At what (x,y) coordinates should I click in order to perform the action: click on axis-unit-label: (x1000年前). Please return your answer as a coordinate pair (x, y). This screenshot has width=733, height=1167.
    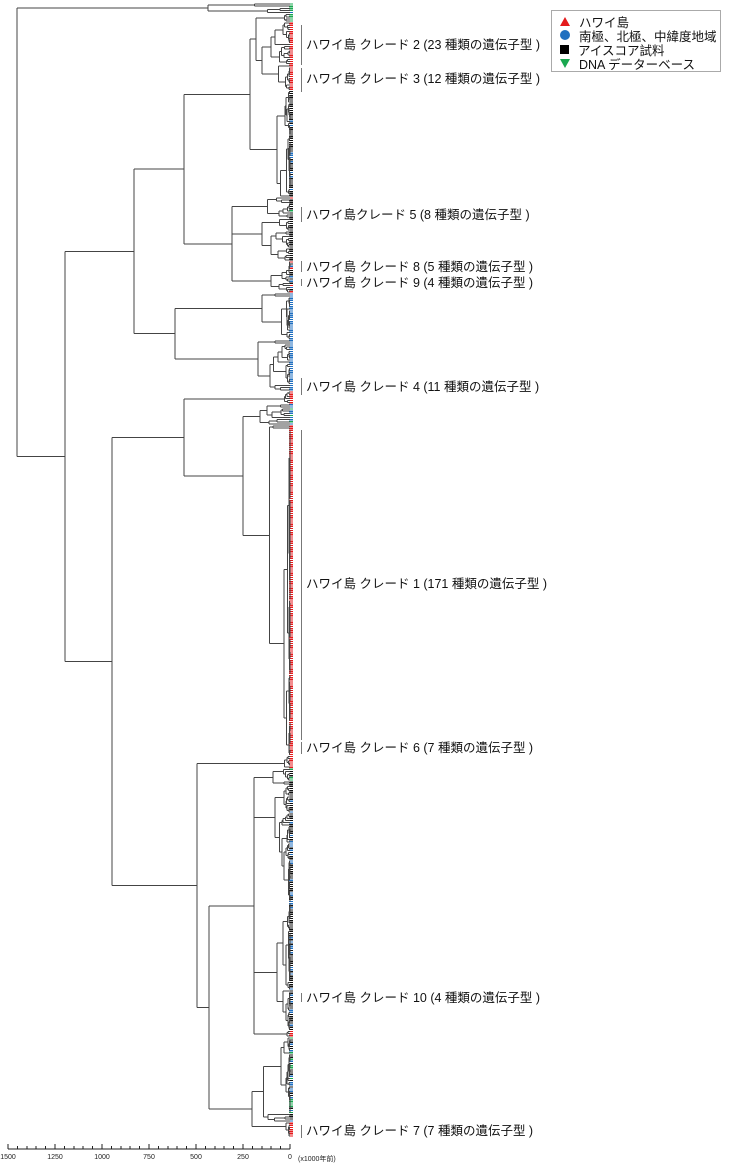
    Looking at the image, I should click on (317, 1159).